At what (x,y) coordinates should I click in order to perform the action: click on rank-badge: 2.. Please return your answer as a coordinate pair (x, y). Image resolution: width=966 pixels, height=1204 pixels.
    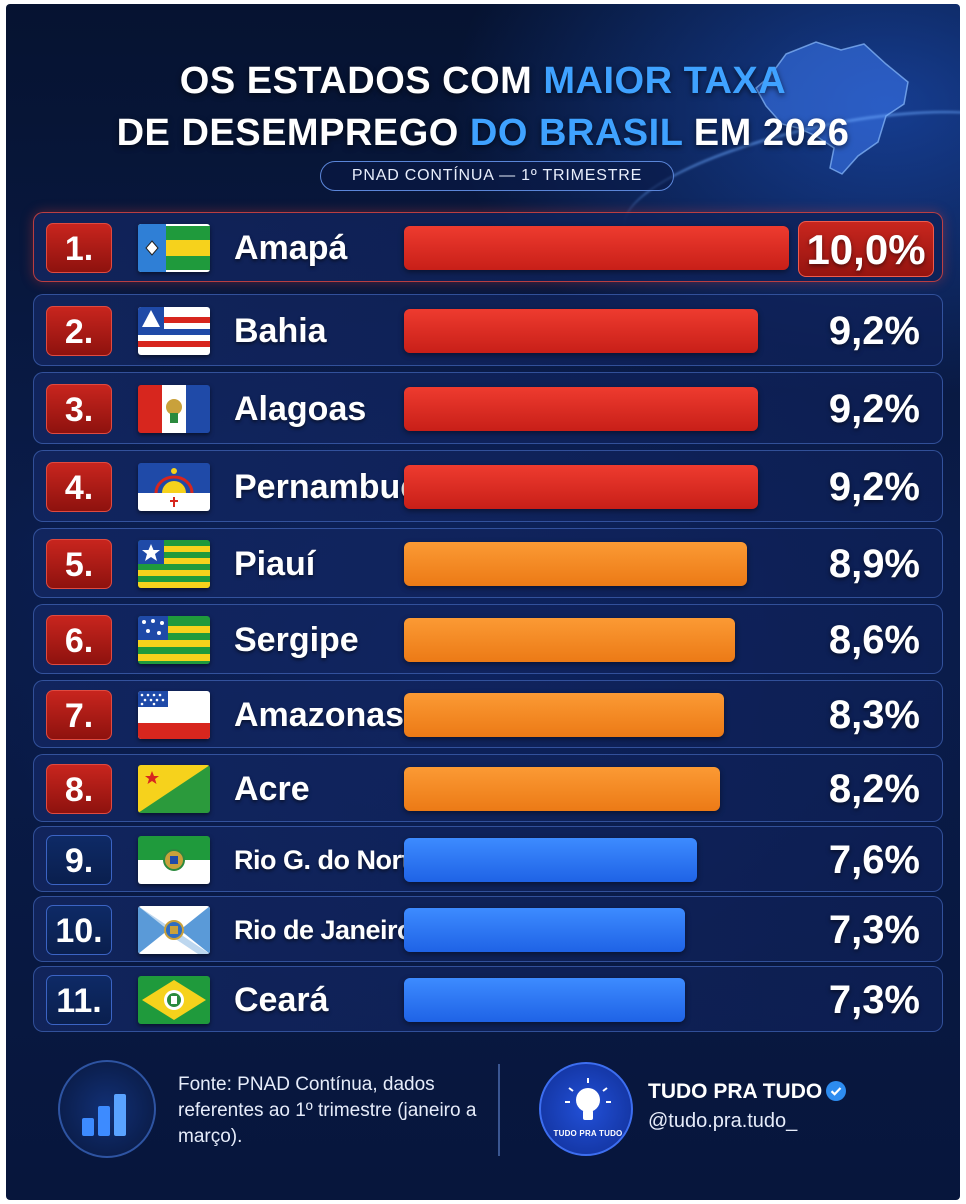
    Looking at the image, I should click on (79, 331).